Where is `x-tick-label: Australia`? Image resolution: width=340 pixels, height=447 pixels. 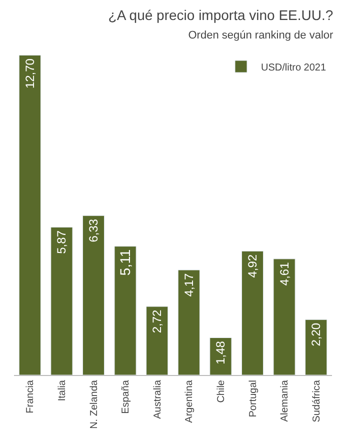
x-tick-label: Australia is located at coordinates (158, 399).